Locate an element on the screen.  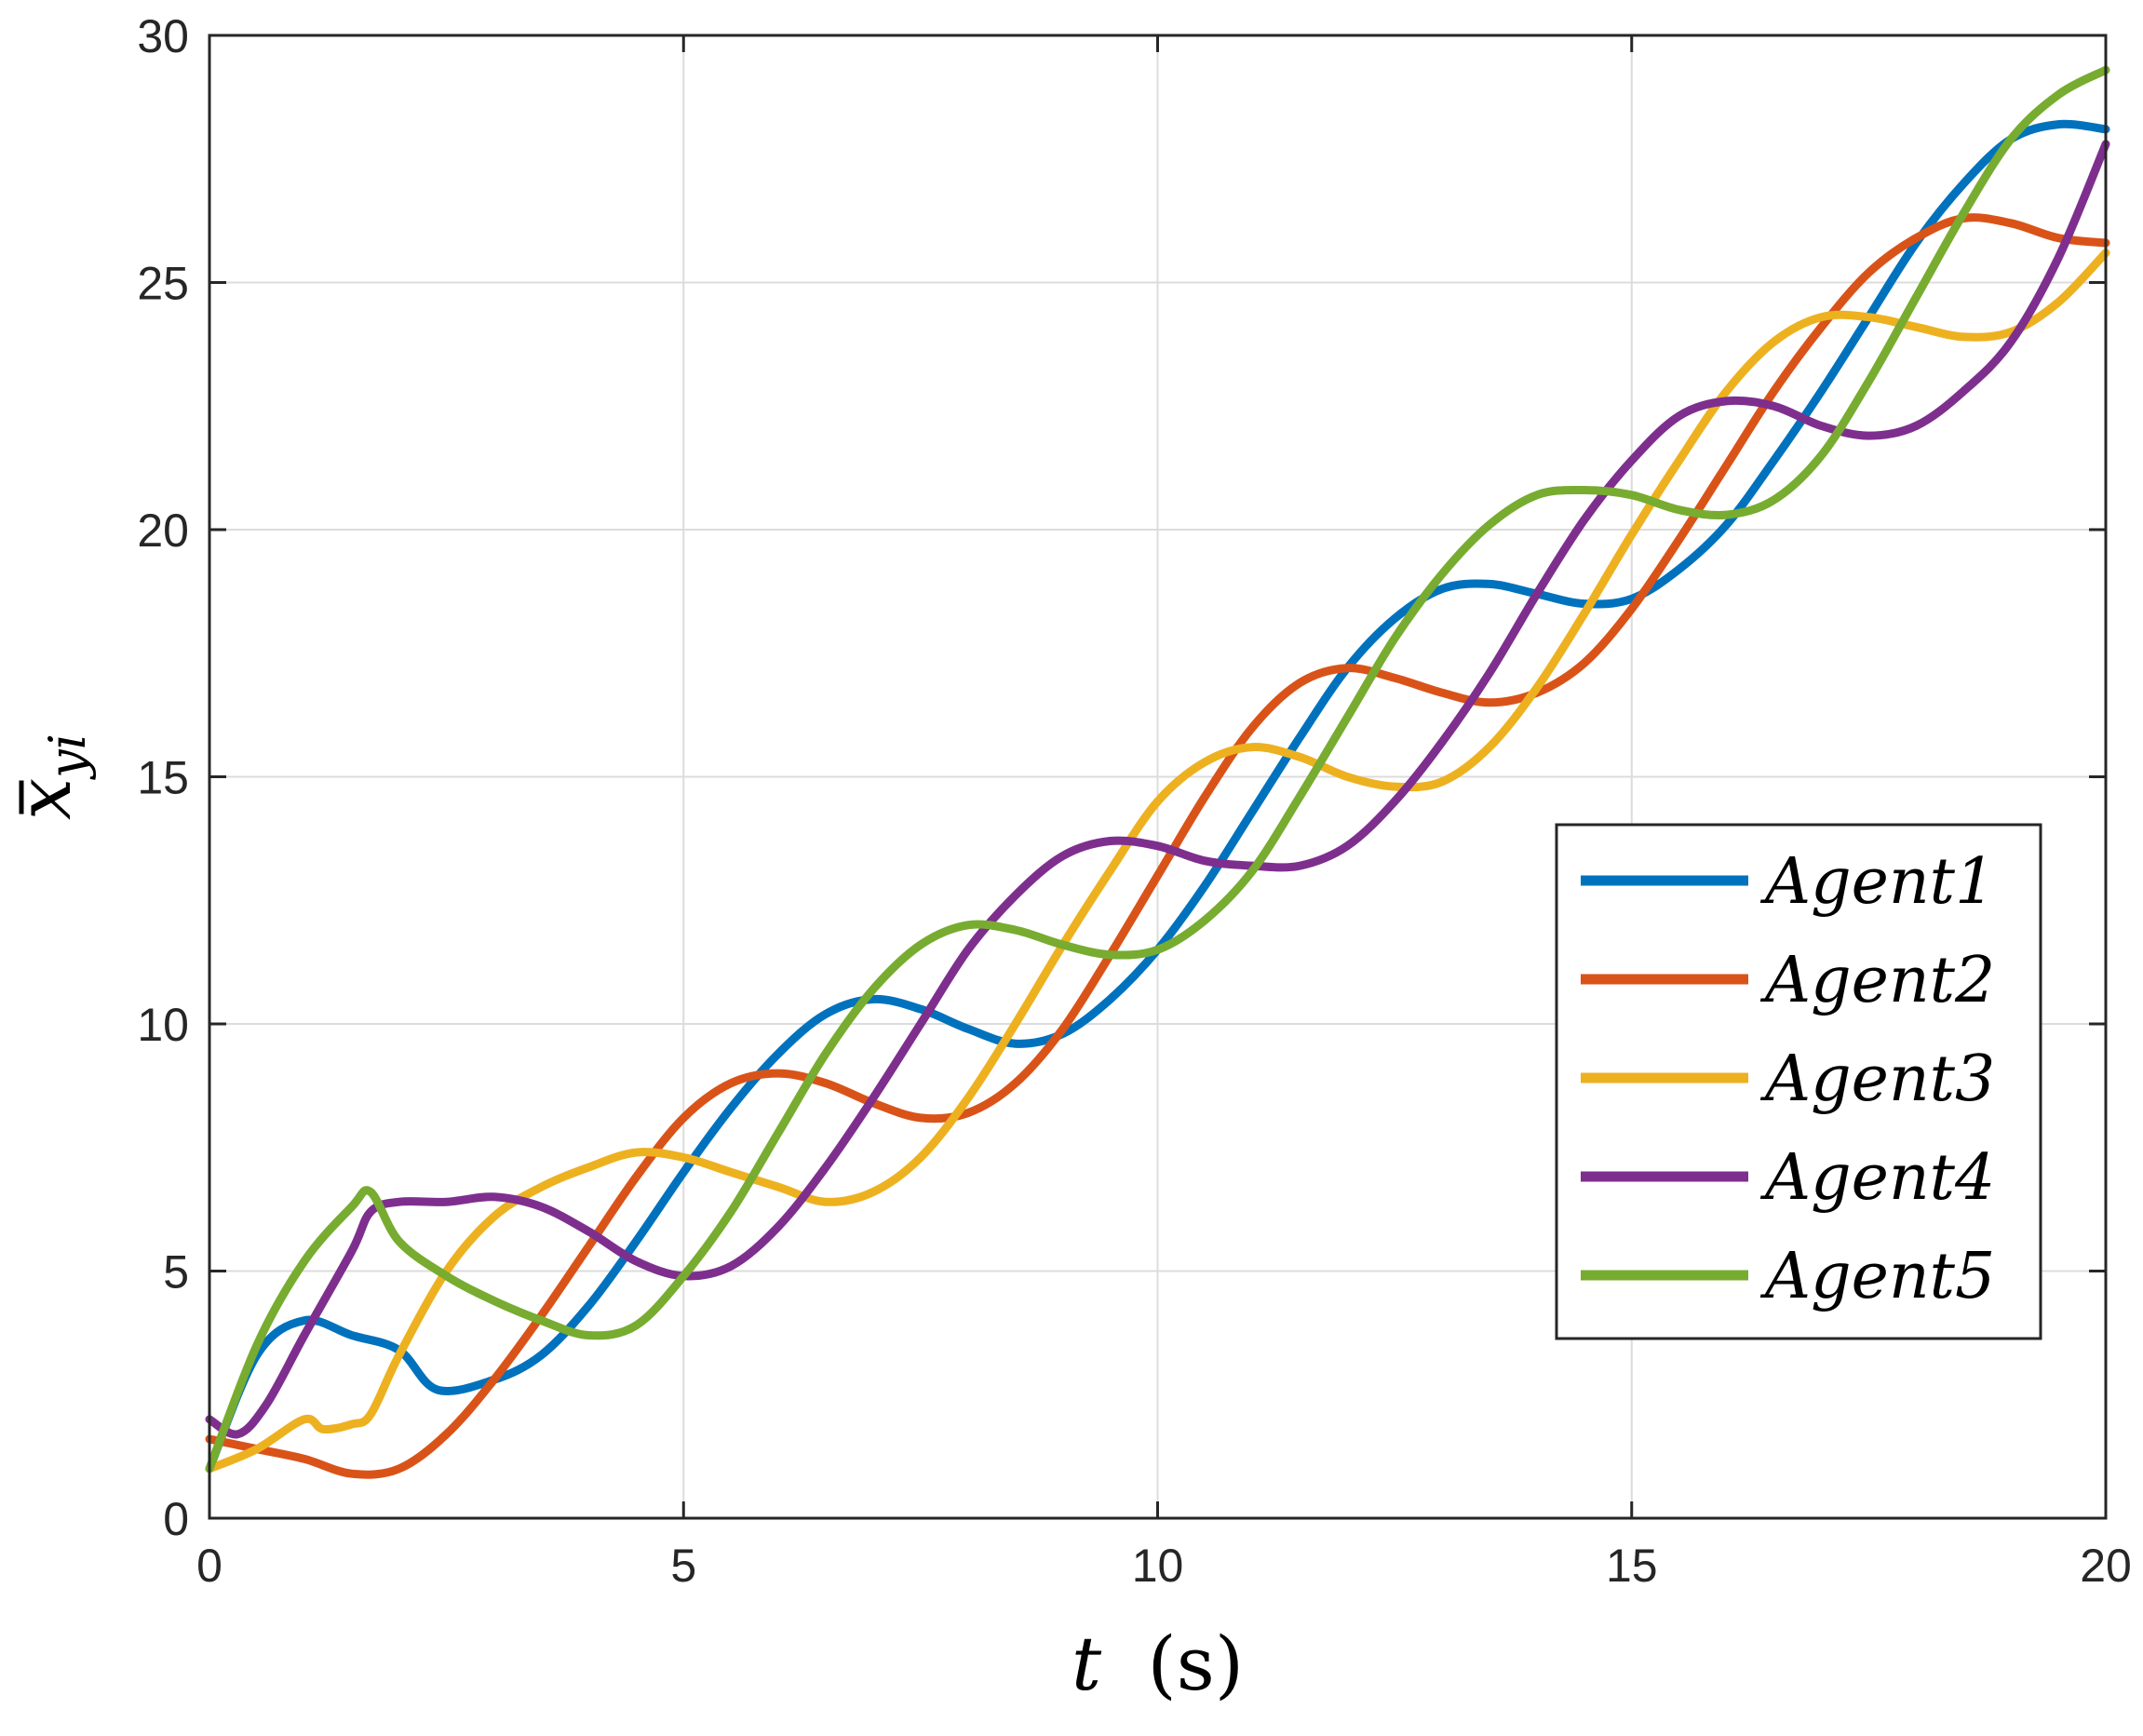
y-tick-label: 20 is located at coordinates (163, 531).